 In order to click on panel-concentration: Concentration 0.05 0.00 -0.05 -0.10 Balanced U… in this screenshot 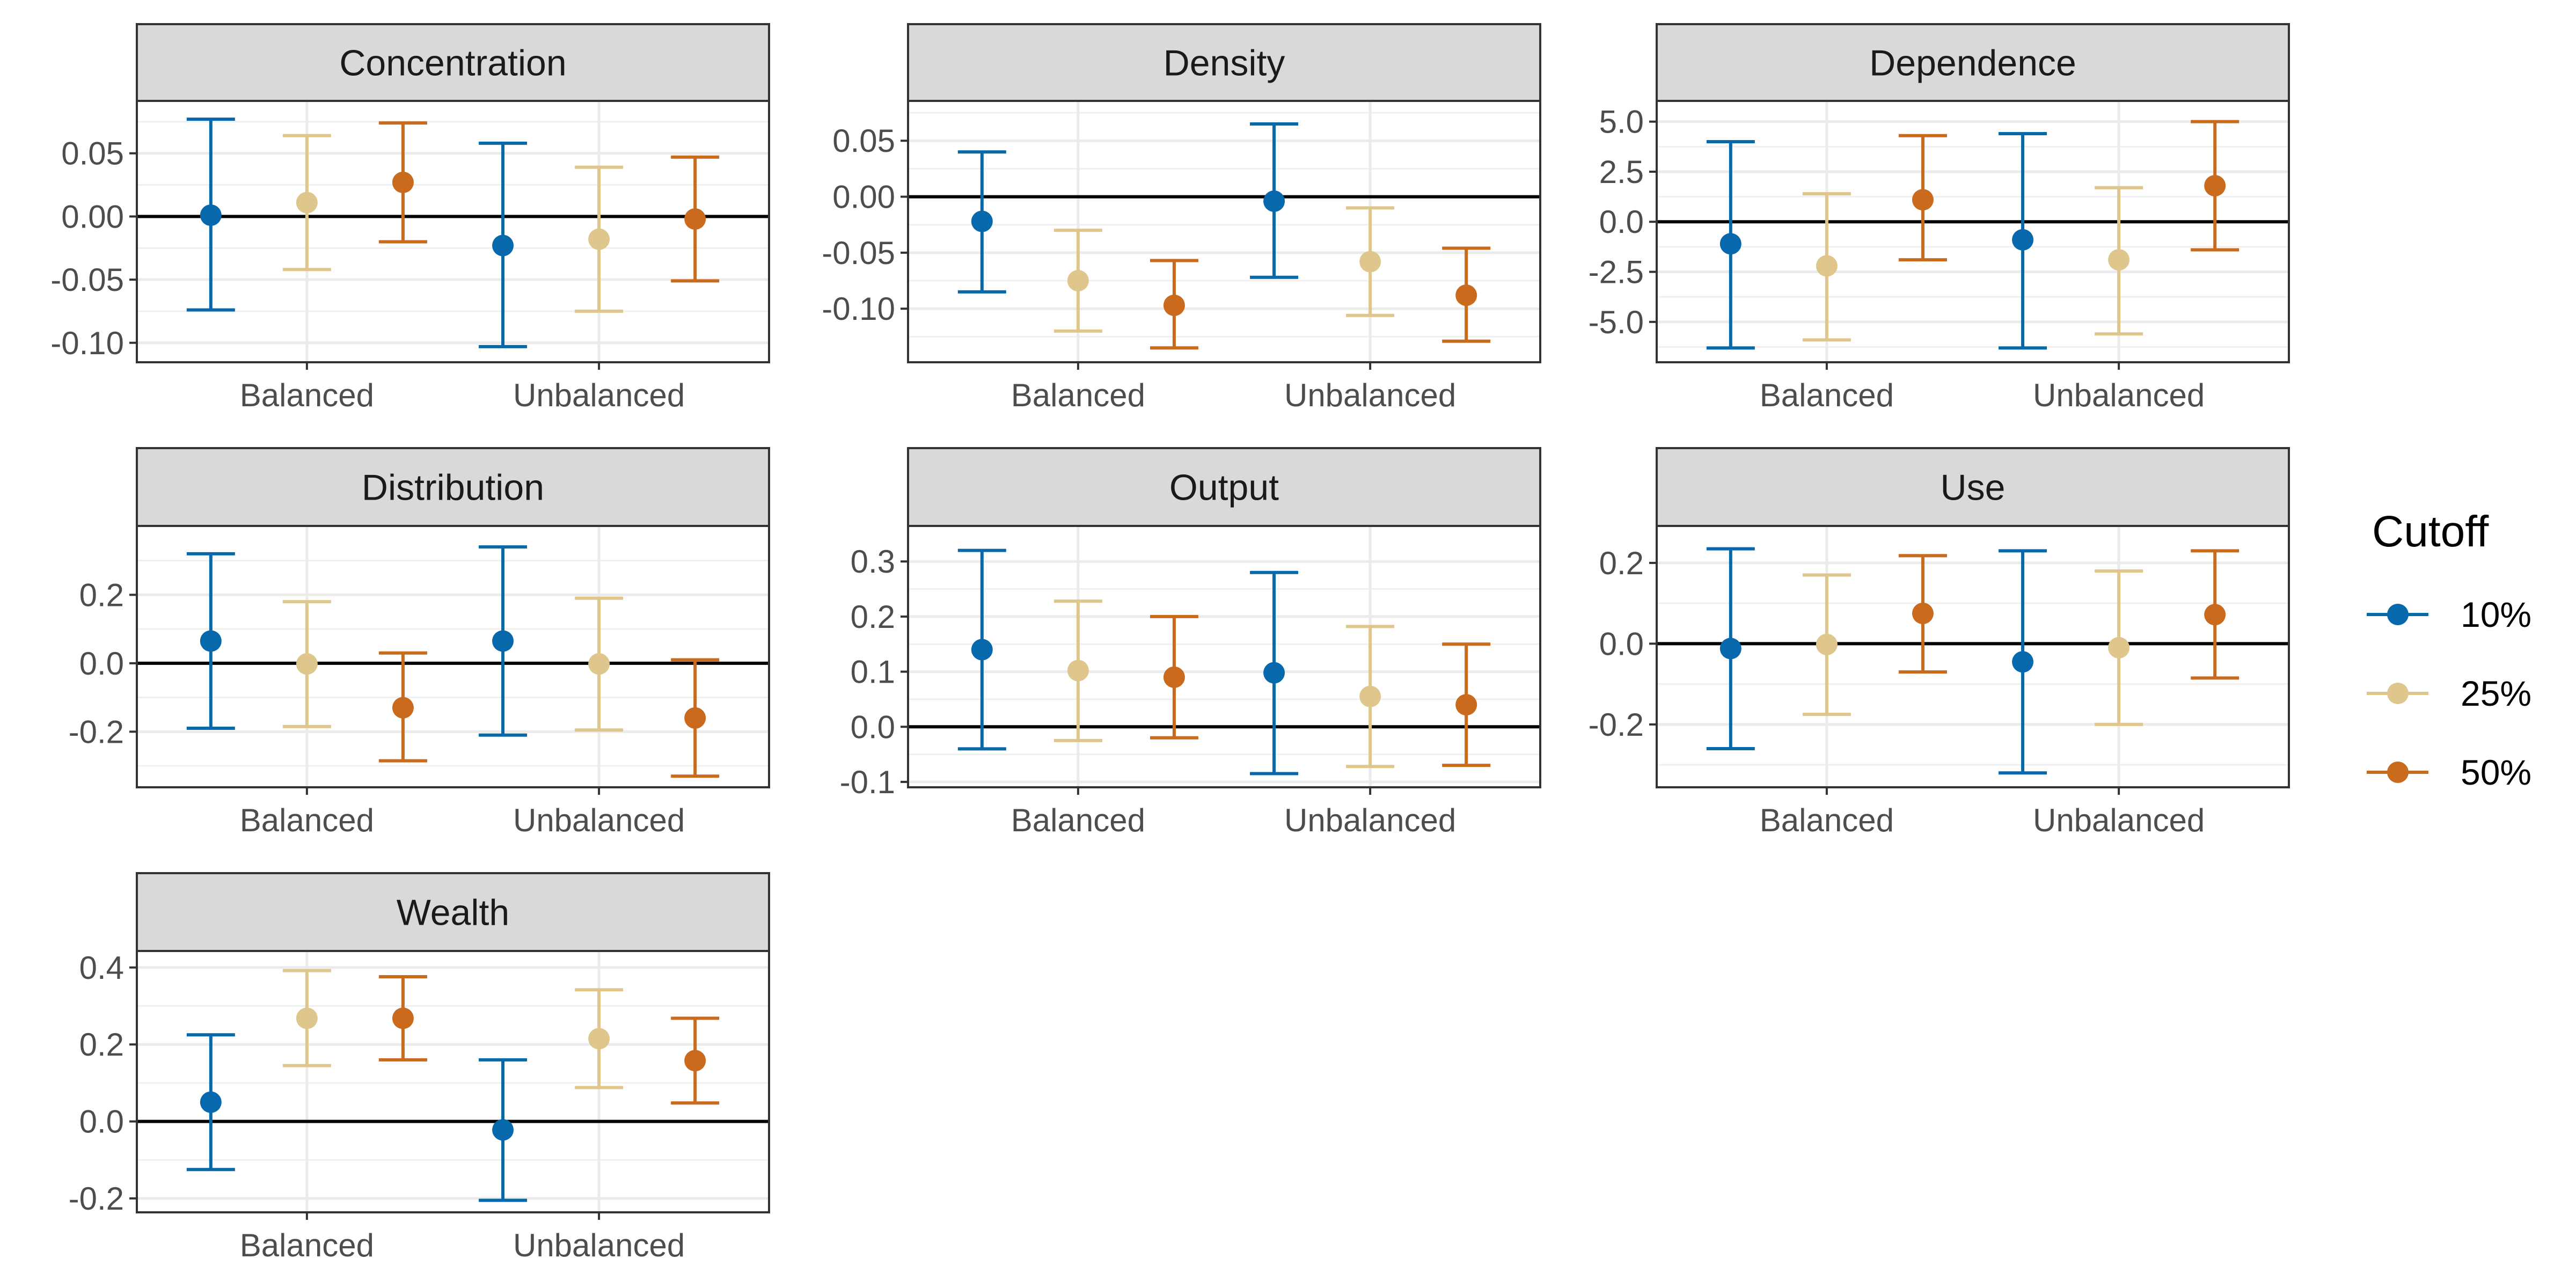, I will do `click(410, 218)`.